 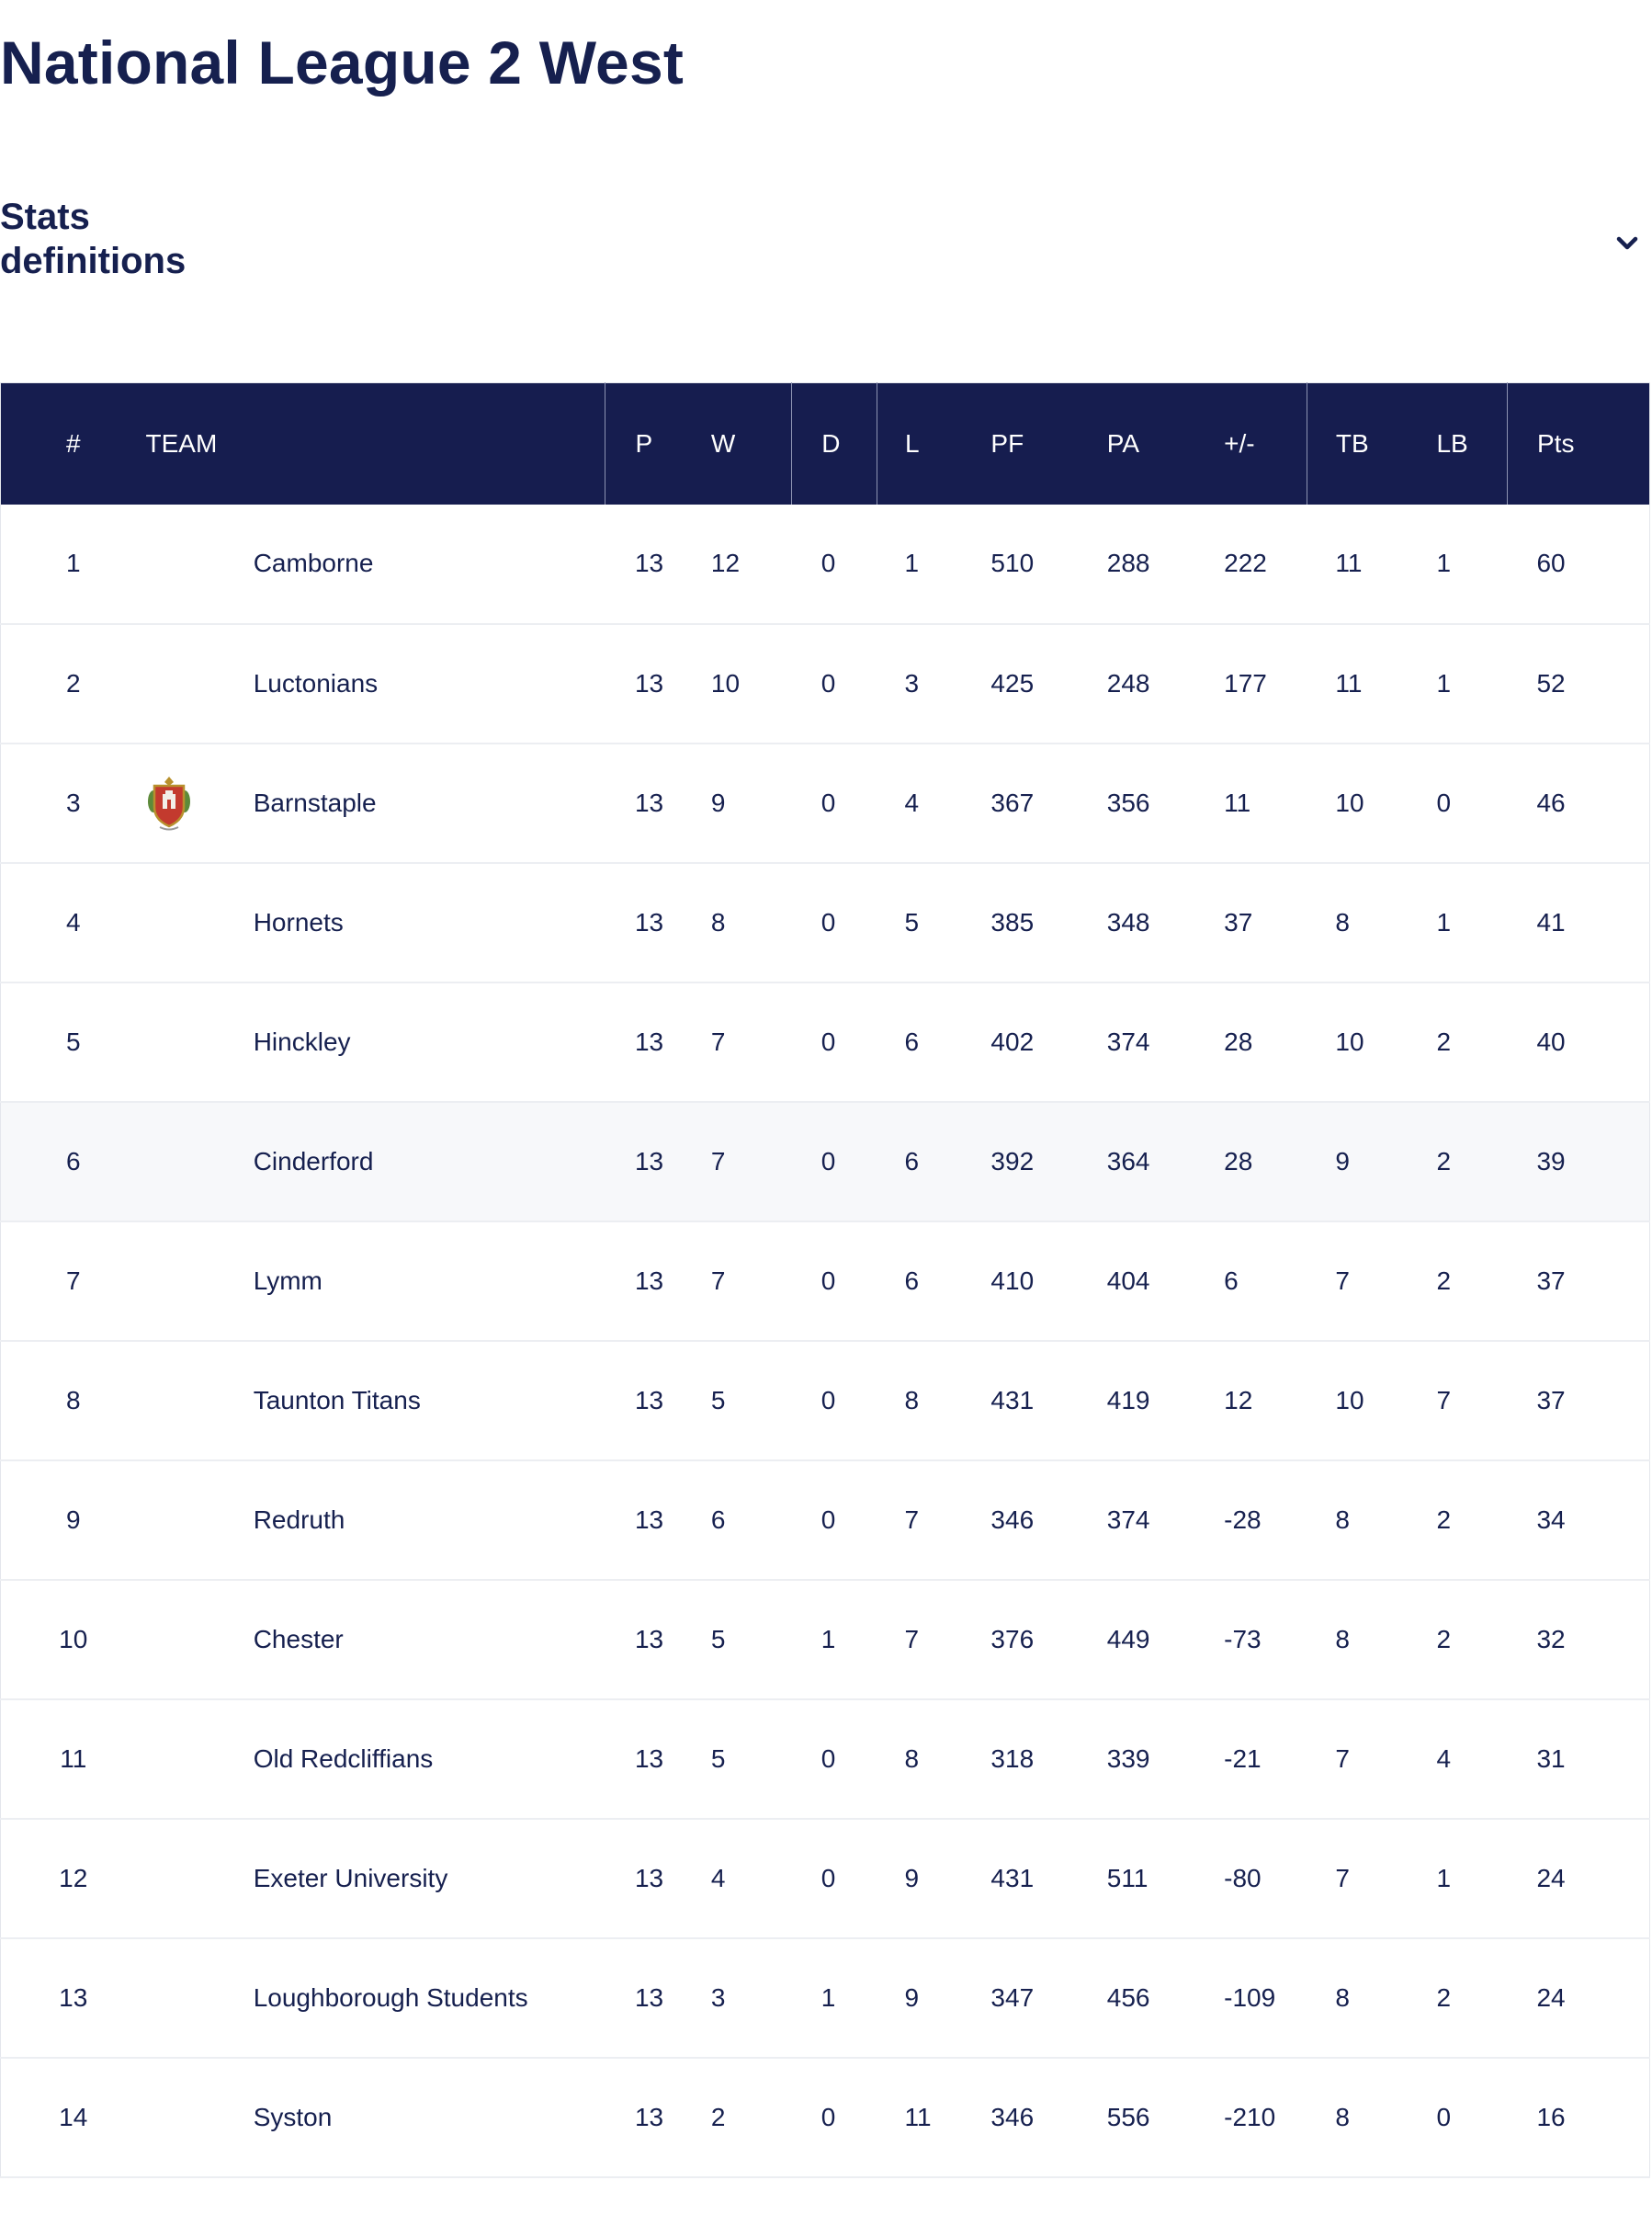 I want to click on team-name: Chester, so click(x=298, y=1639).